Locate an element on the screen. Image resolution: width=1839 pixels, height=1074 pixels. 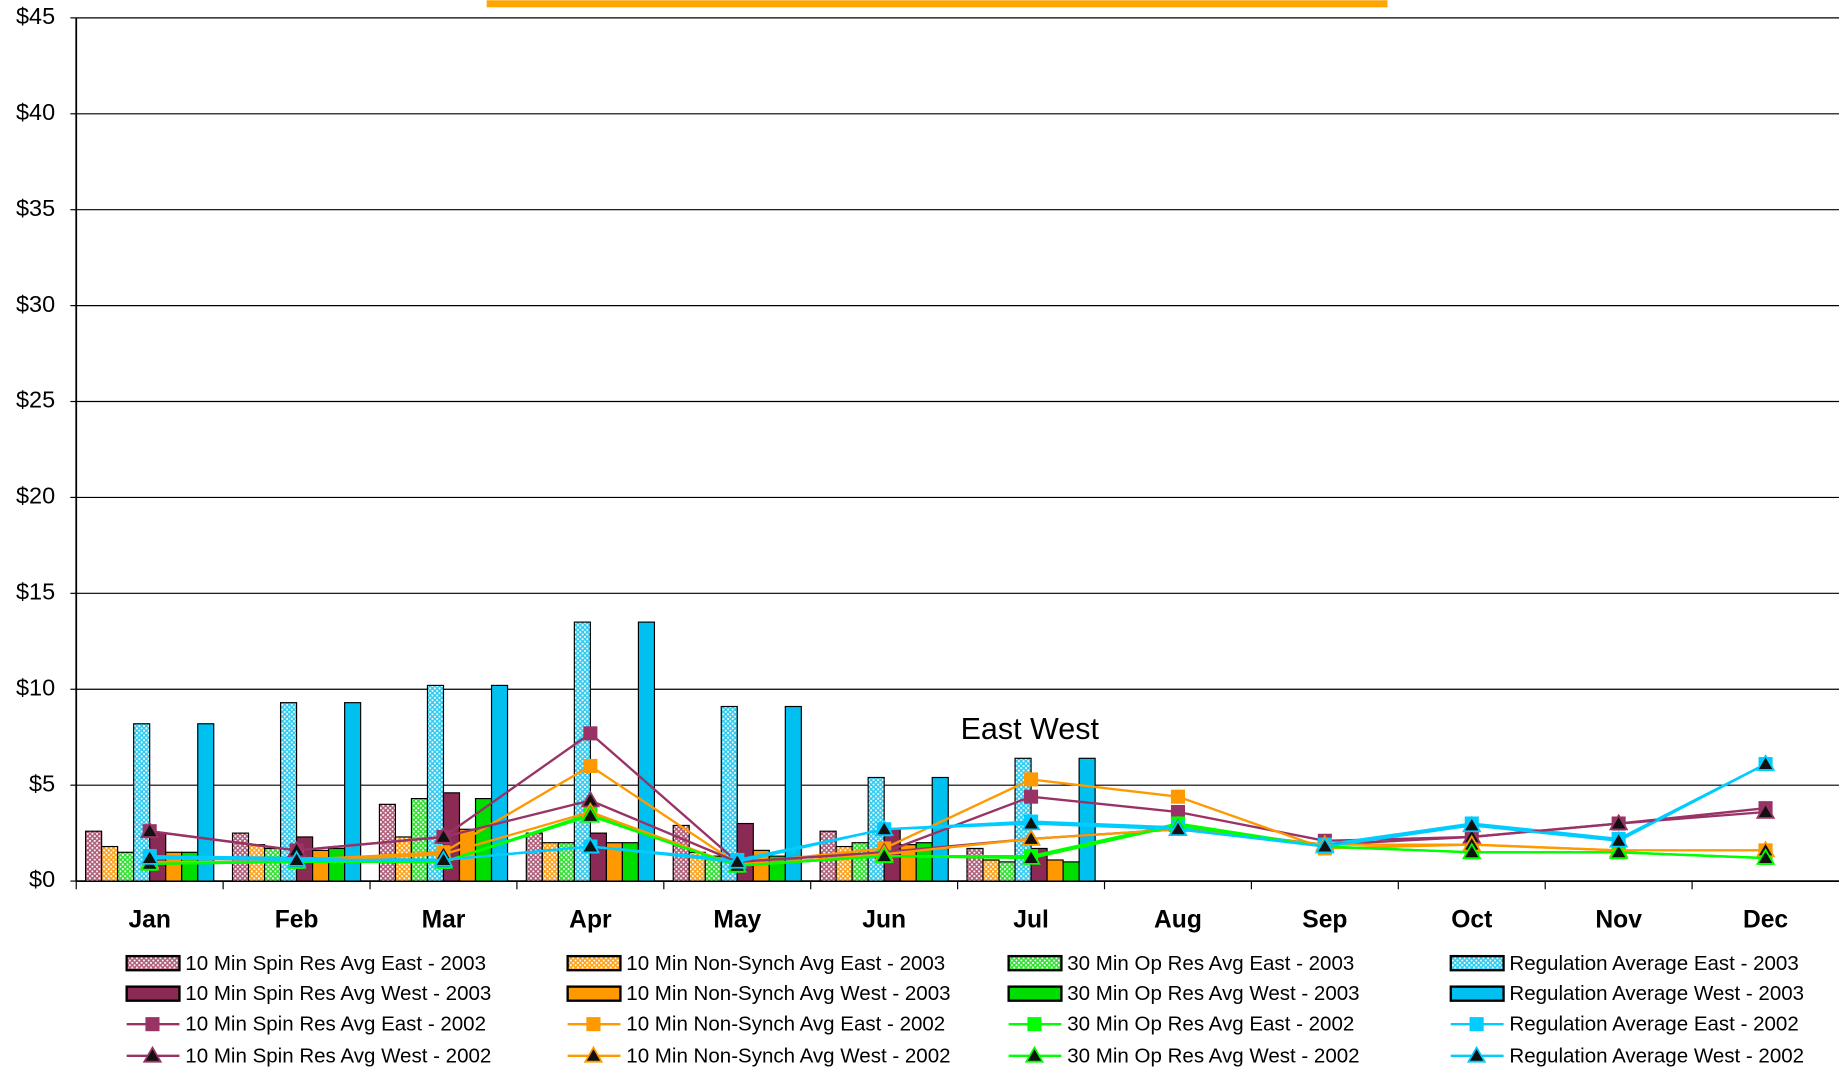
legend-label: 10 Min Non-Synch Avg West - 2002 is located at coordinates (788, 1055).